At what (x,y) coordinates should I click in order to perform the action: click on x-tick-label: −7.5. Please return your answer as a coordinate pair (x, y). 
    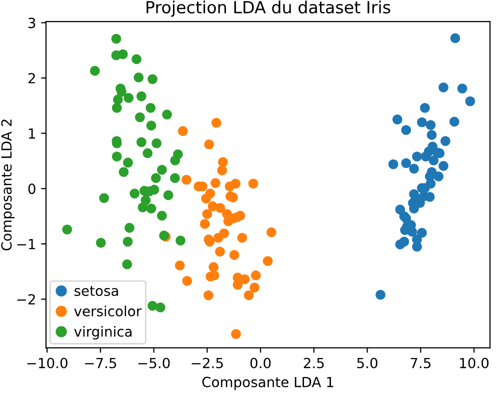
    Looking at the image, I should click on (100, 363).